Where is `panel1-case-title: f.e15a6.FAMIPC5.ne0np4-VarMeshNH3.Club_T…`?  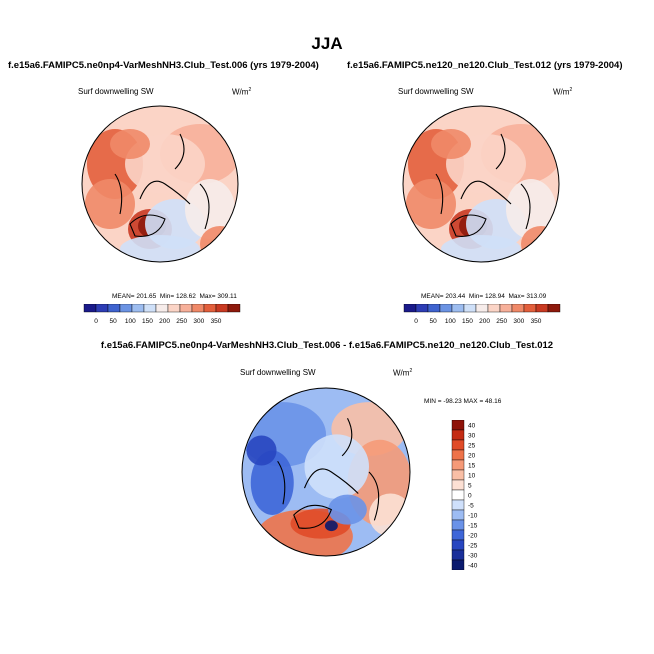
panel1-case-title: f.e15a6.FAMIPC5.ne0np4-VarMeshNH3.Club_T… is located at coordinates (163, 65).